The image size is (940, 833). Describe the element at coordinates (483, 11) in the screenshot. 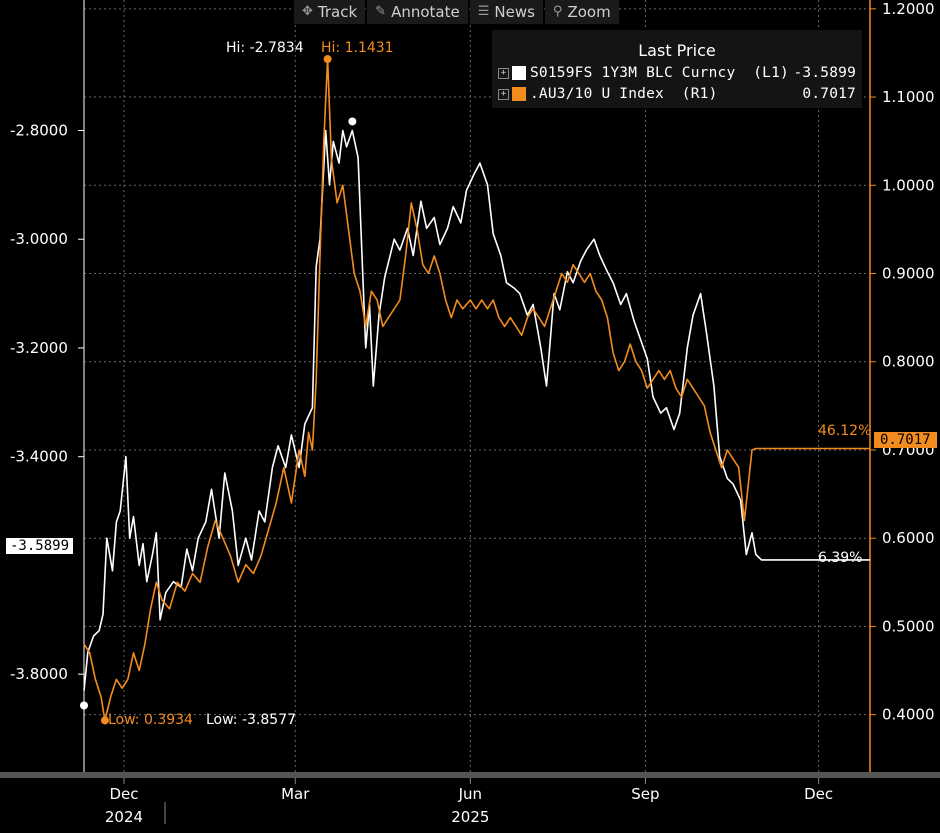

I see `news-icon: ☰` at that location.